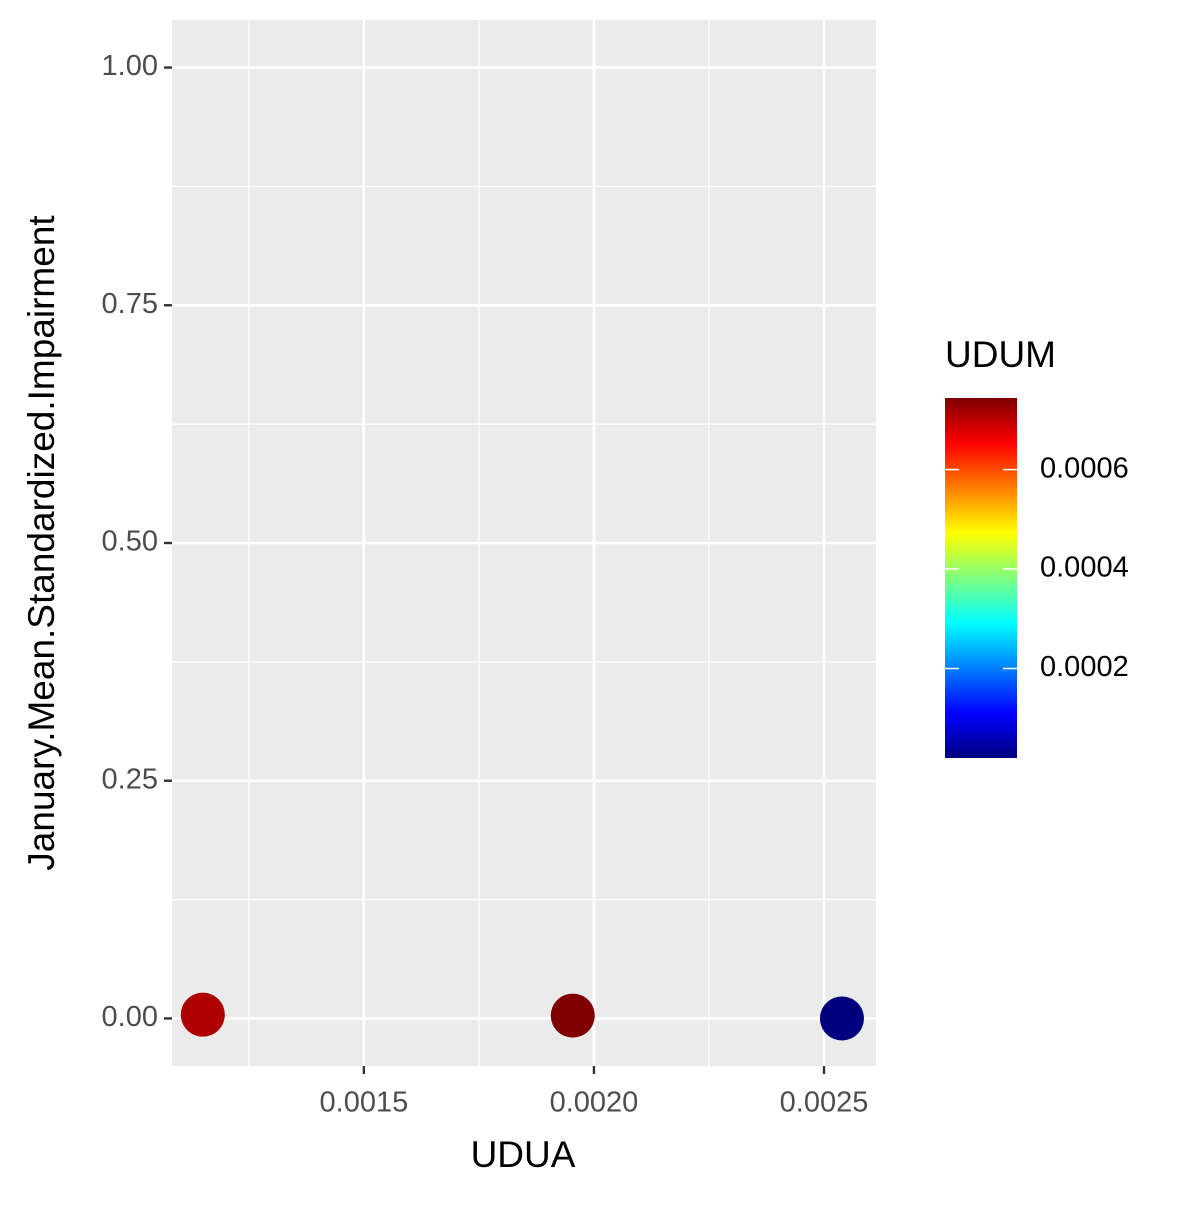 The width and height of the screenshot is (1200, 1205). I want to click on colorbar-label: 0.0002, so click(1084, 667).